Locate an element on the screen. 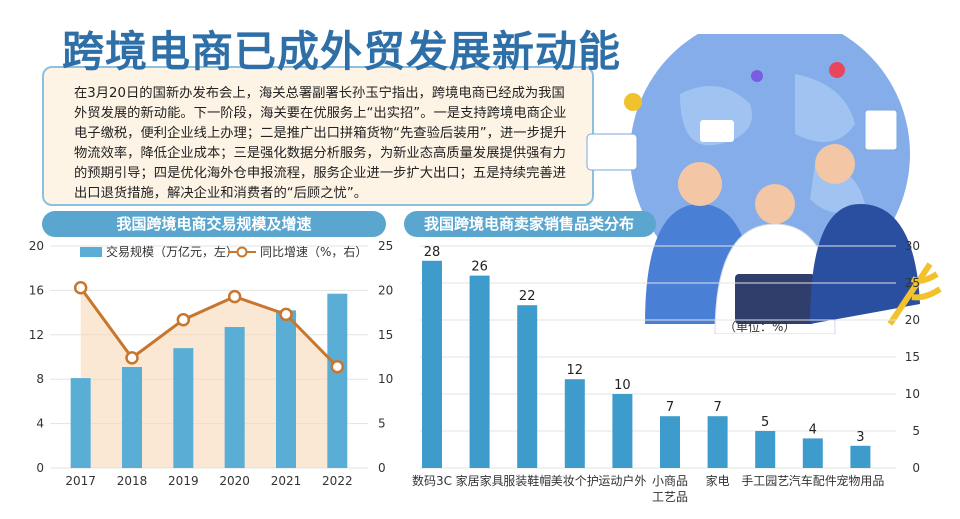 The width and height of the screenshot is (960, 519). left-xtick-label: 2017 is located at coordinates (80, 481).